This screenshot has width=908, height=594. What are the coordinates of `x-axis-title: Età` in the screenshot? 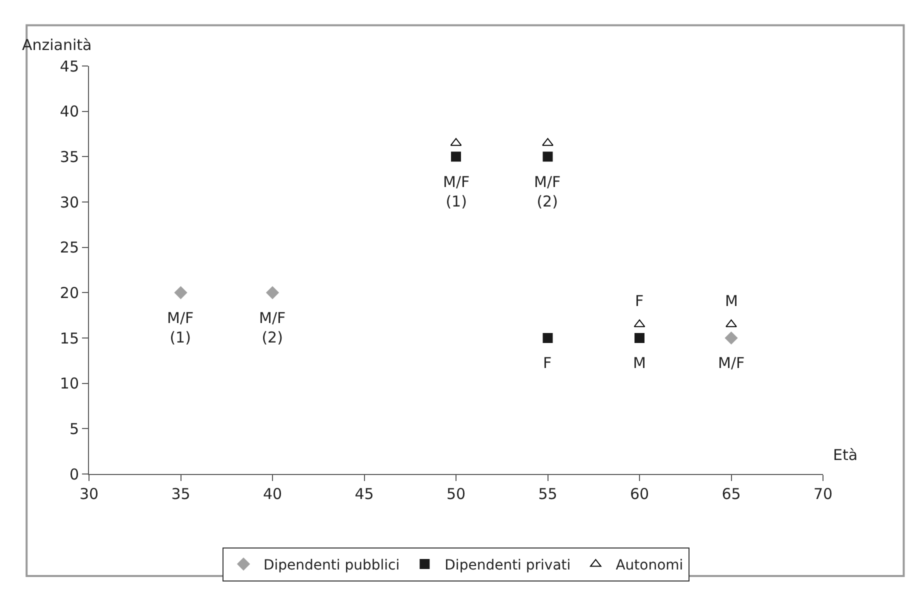 It's located at (845, 455).